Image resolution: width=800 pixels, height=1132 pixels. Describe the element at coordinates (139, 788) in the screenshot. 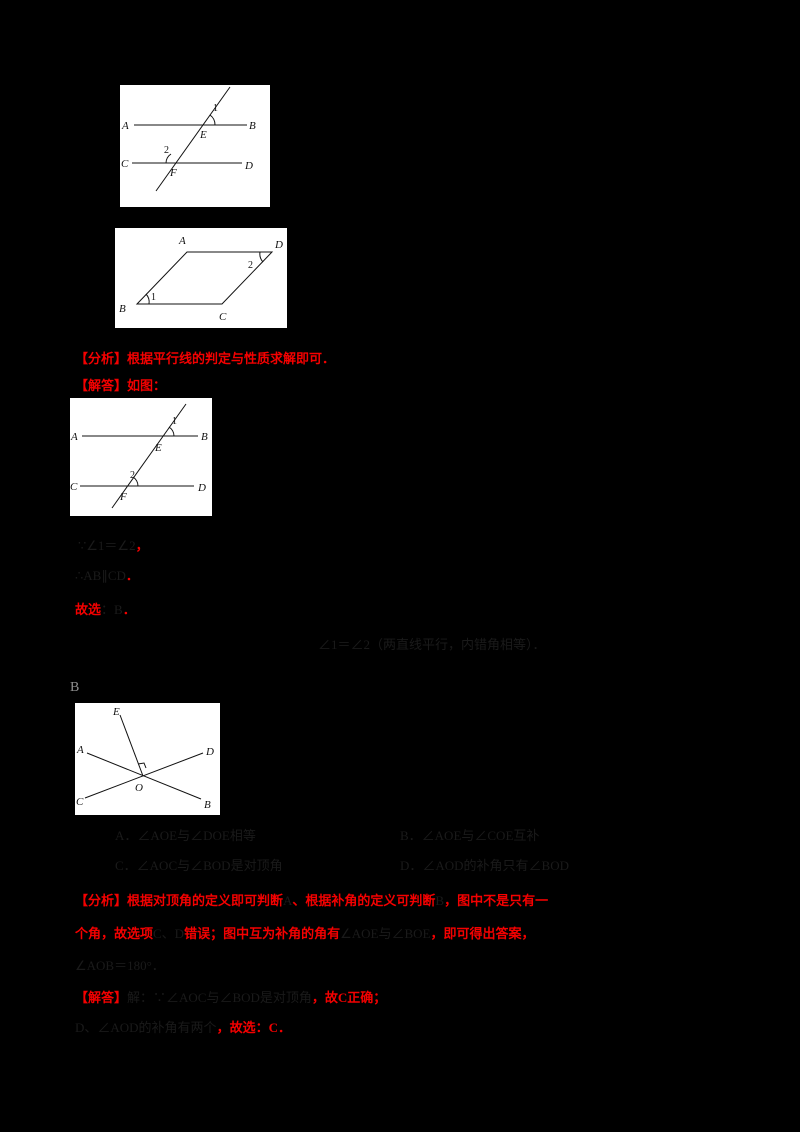

I see `point-label-o: O` at that location.